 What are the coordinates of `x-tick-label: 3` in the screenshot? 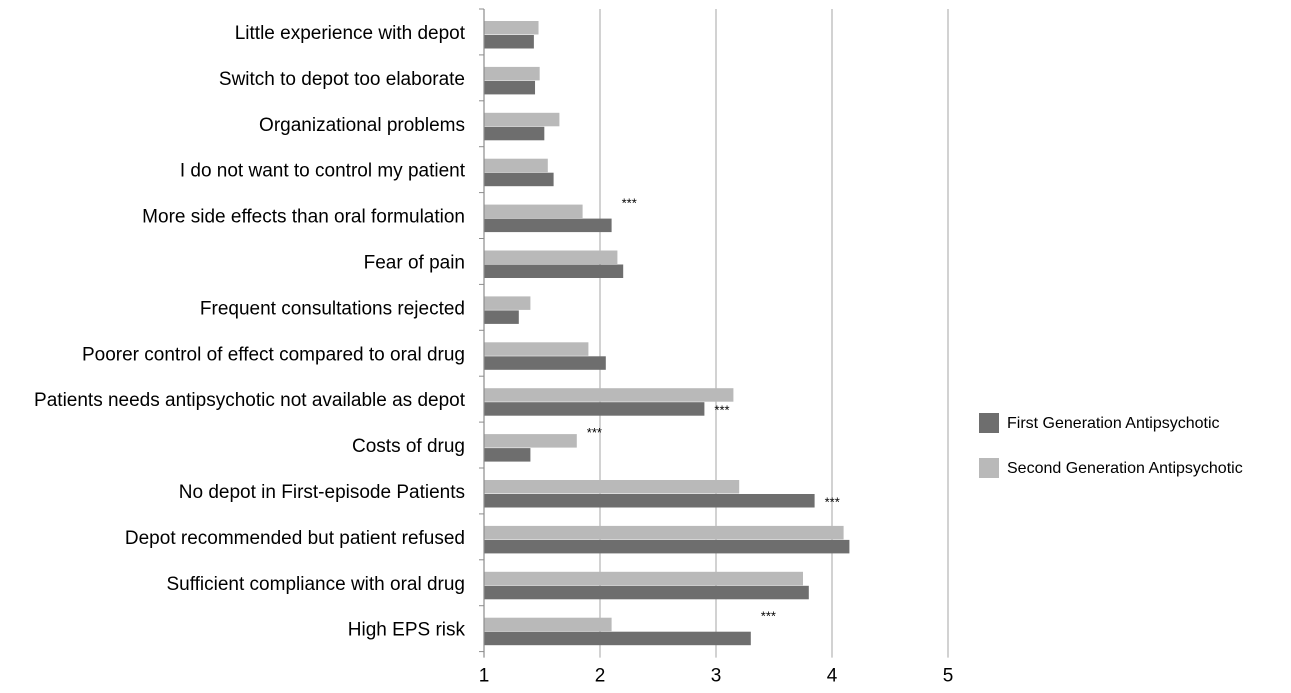 It's located at (716, 676).